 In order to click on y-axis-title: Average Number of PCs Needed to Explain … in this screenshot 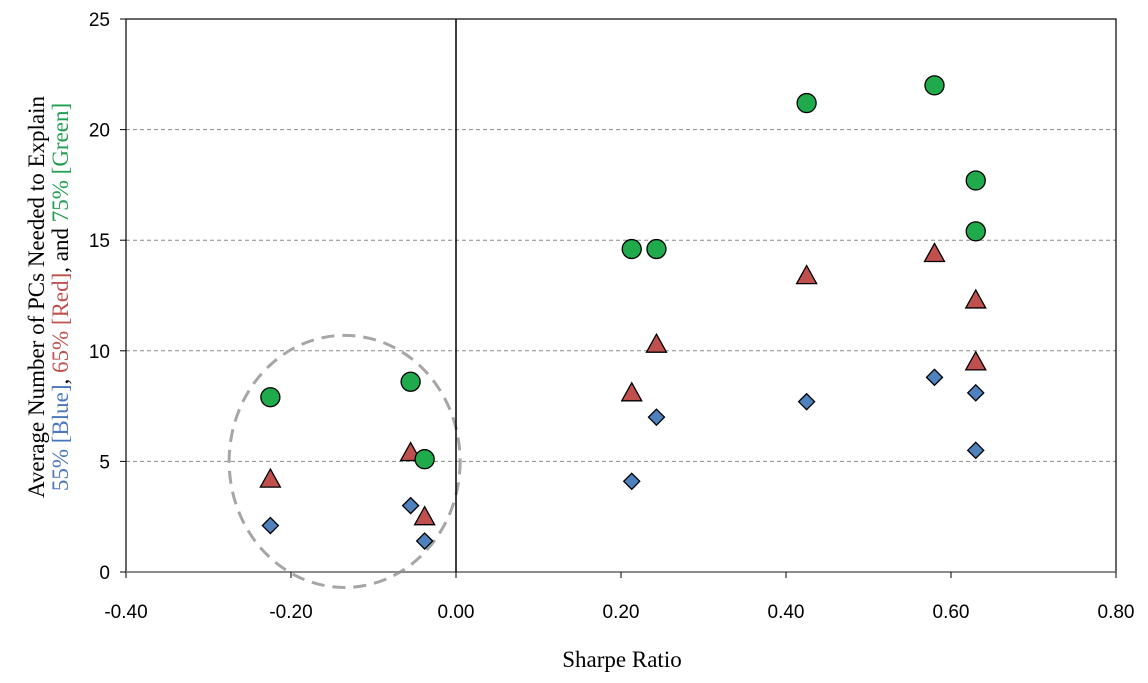, I will do `click(48, 297)`.